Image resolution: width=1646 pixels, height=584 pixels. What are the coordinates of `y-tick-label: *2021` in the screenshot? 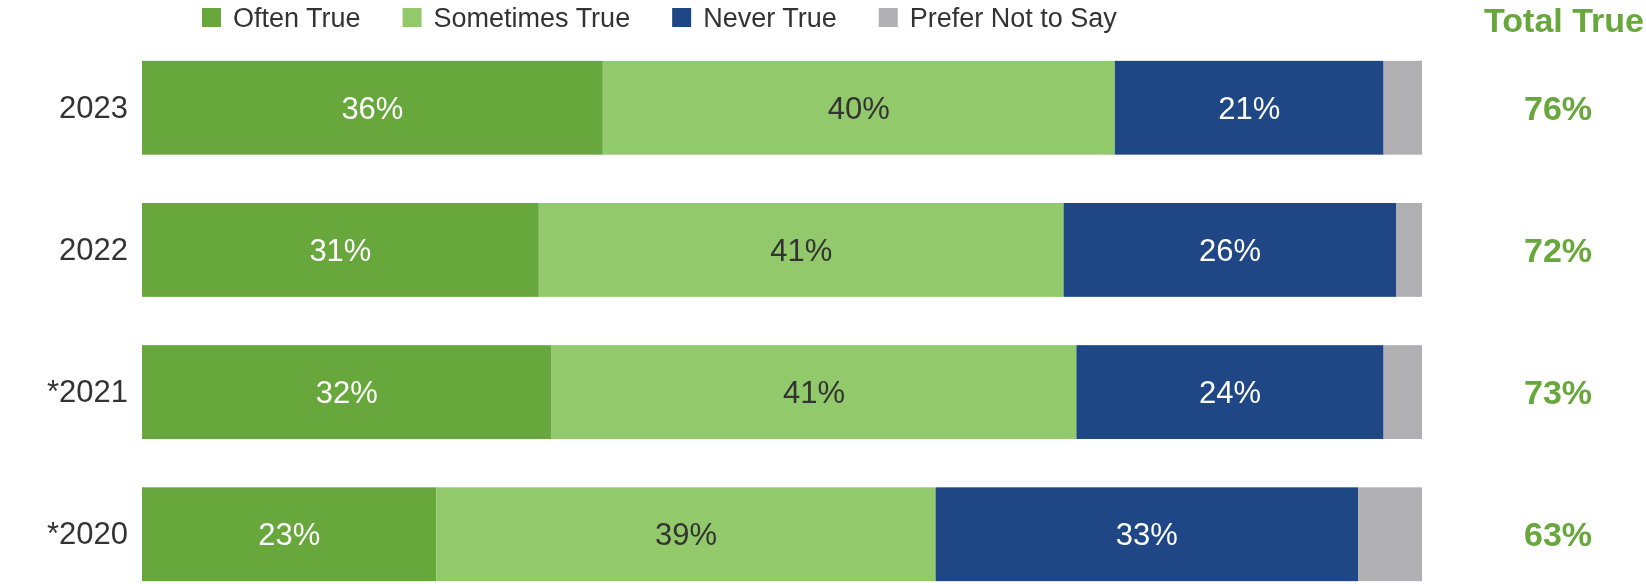 It's located at (87, 391).